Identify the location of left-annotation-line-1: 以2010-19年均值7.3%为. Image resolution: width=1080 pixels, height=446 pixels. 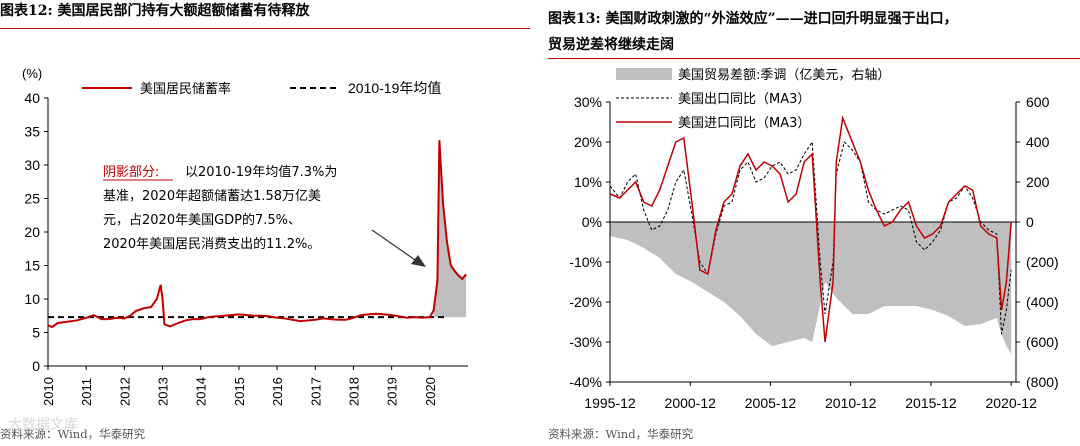
(261, 172).